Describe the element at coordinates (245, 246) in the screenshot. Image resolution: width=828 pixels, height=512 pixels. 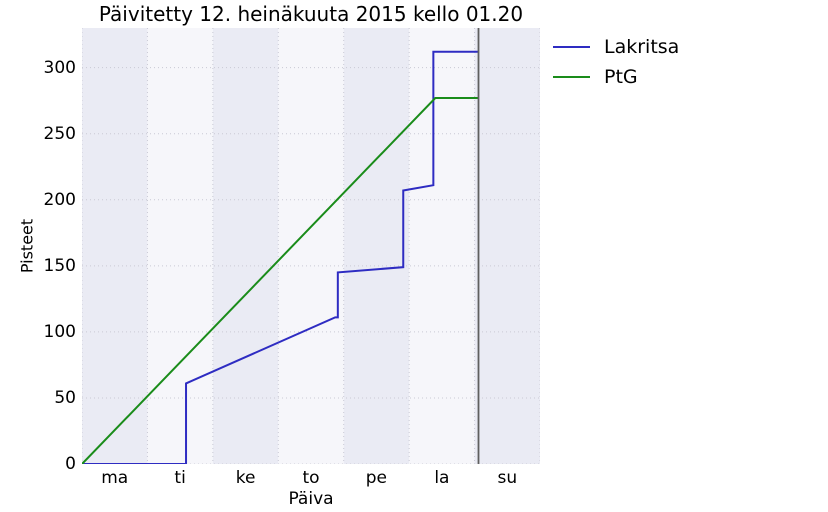
I see `day-band-ke` at that location.